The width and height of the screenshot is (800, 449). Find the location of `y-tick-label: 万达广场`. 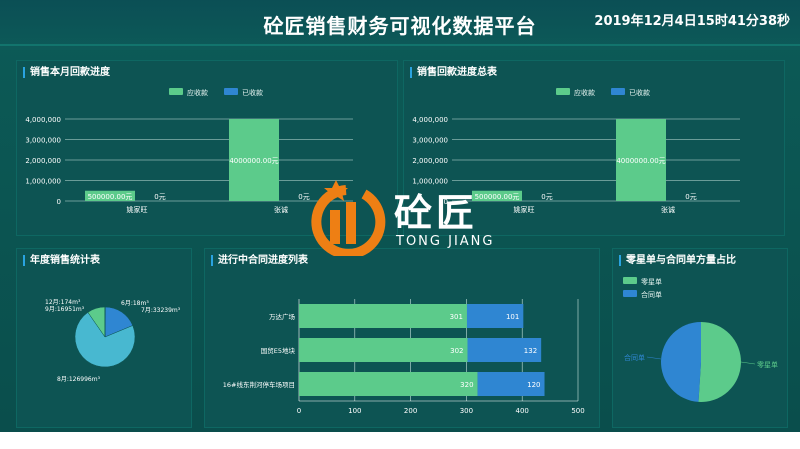

y-tick-label: 万达广场 is located at coordinates (282, 316).